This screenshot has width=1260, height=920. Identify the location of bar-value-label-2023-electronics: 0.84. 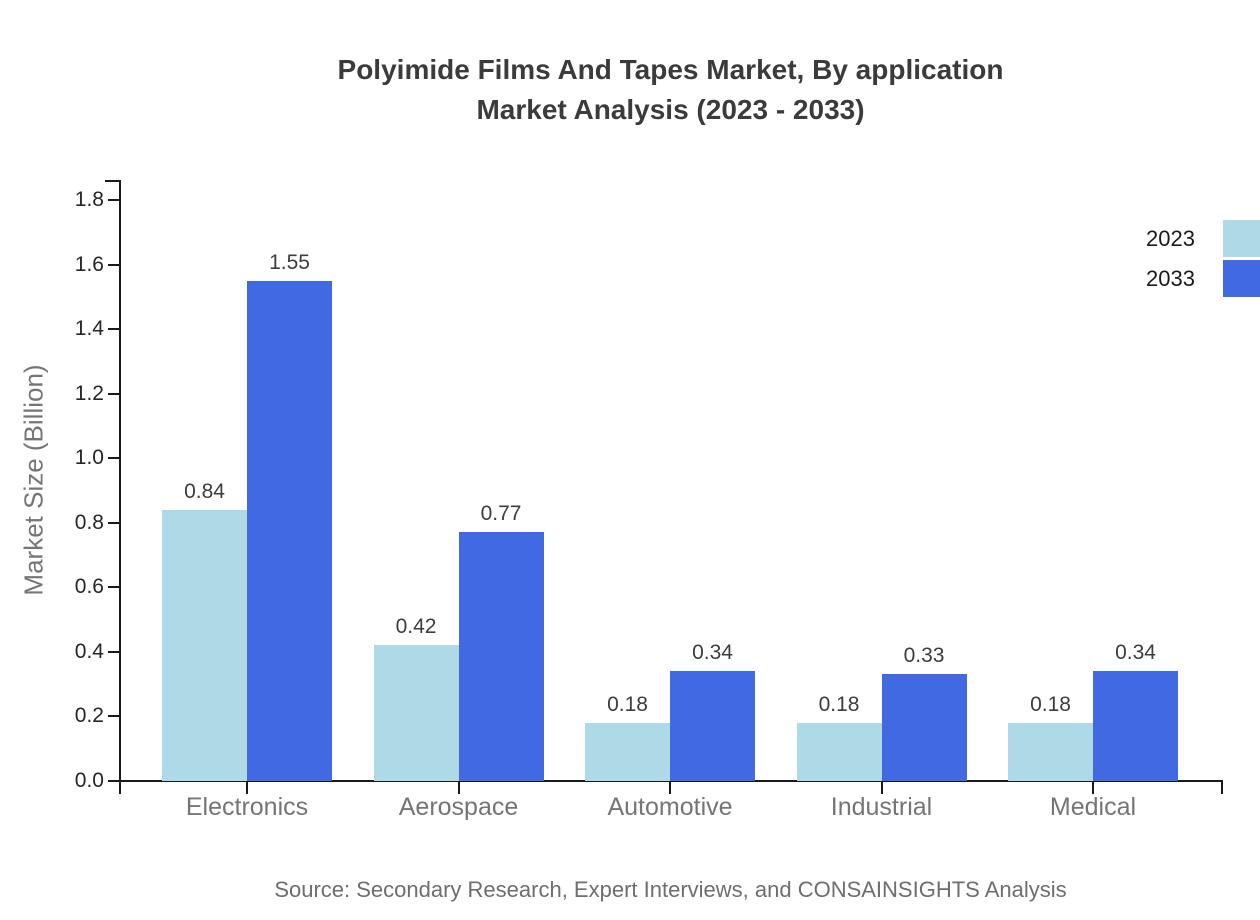
(204, 491).